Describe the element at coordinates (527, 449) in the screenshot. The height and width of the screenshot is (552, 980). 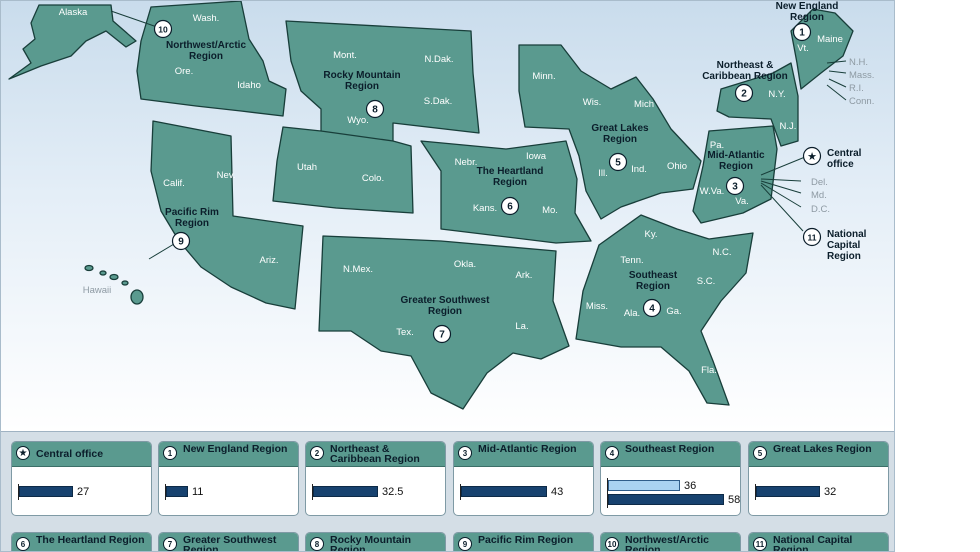
I see `legend-card-title: Mid-Atlantic Region` at that location.